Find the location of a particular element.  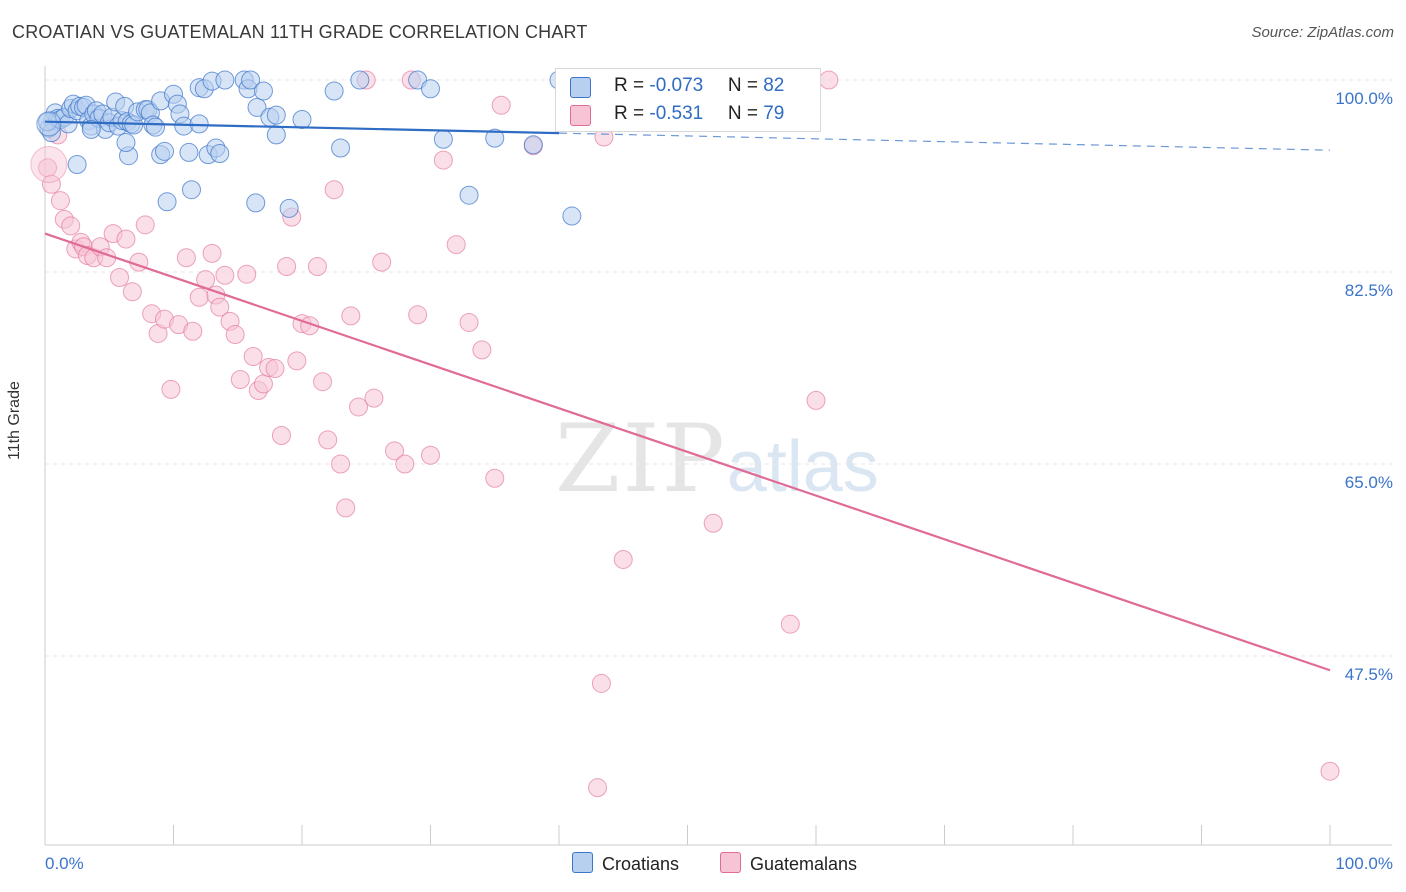

y-tick-label: 100.0% is located at coordinates (1364, 98).